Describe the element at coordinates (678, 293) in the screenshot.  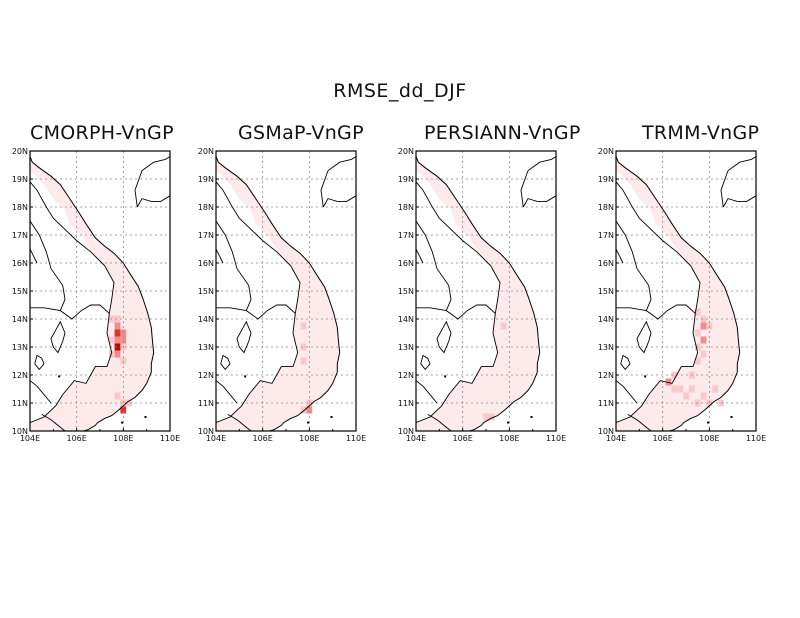
I see `coastline` at that location.